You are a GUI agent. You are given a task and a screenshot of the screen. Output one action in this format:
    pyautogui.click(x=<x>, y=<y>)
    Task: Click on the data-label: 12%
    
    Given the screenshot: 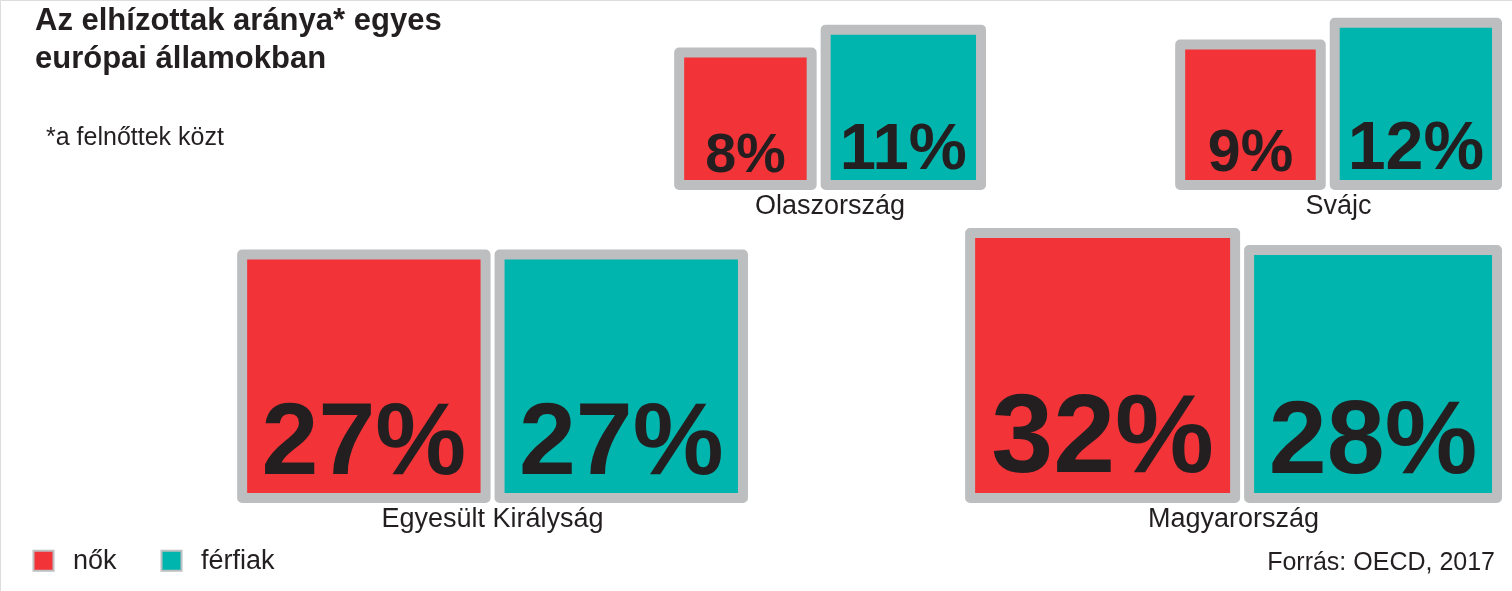 What is the action you would take?
    pyautogui.click(x=1416, y=144)
    